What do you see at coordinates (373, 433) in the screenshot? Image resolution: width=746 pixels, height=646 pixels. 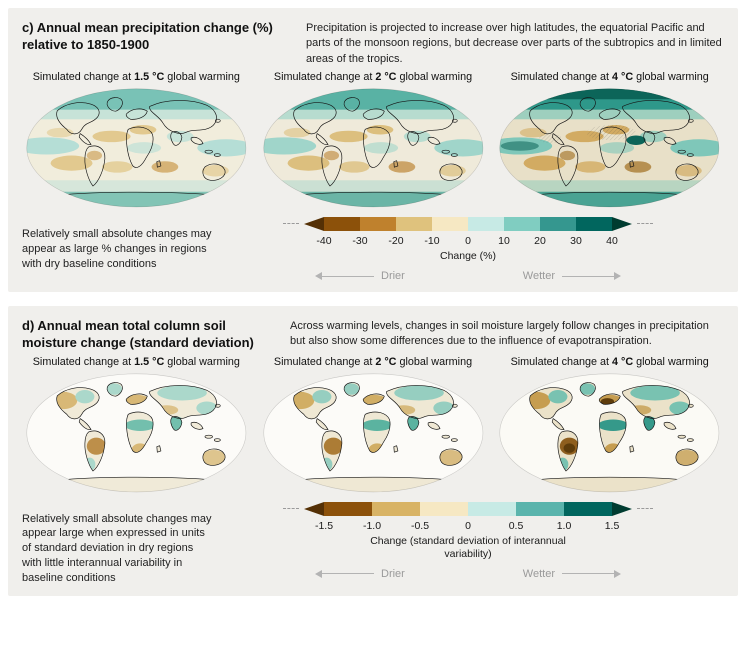 I see `world-map-soil-2c` at bounding box center [373, 433].